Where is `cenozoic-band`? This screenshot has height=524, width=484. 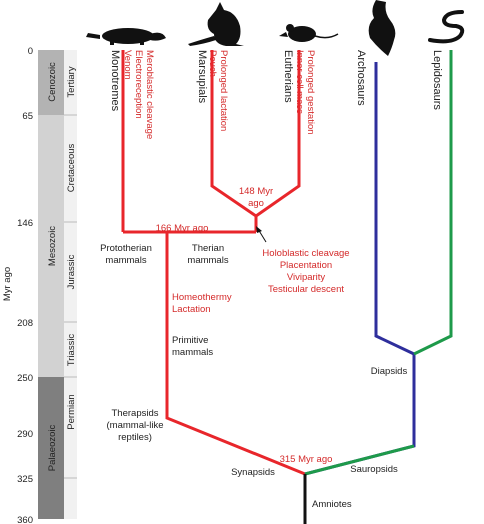 cenozoic-band is located at coordinates (51, 82).